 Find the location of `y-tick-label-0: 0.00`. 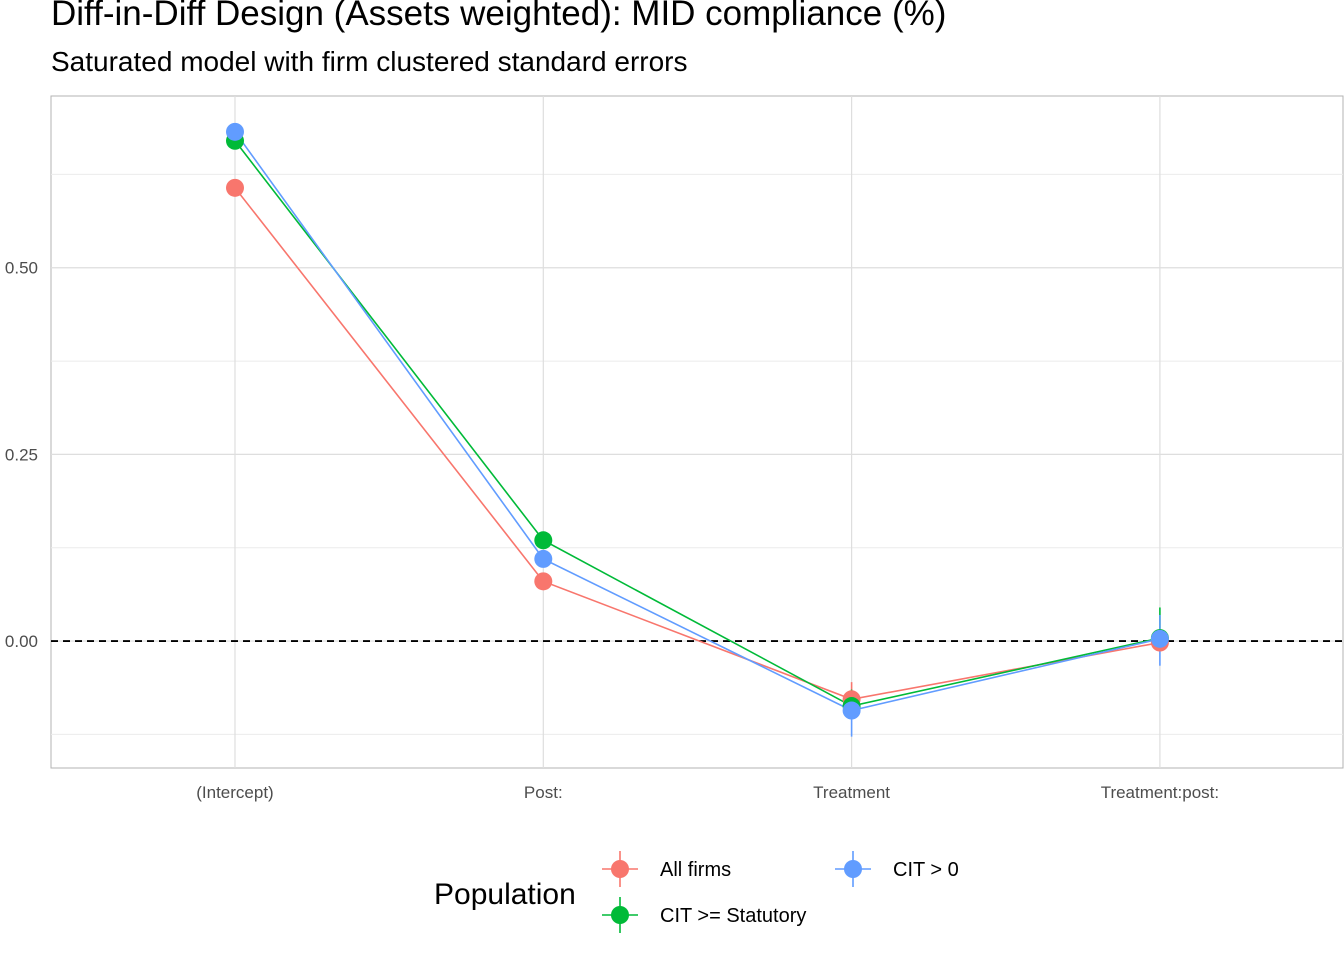

y-tick-label-0: 0.00 is located at coordinates (21, 641).